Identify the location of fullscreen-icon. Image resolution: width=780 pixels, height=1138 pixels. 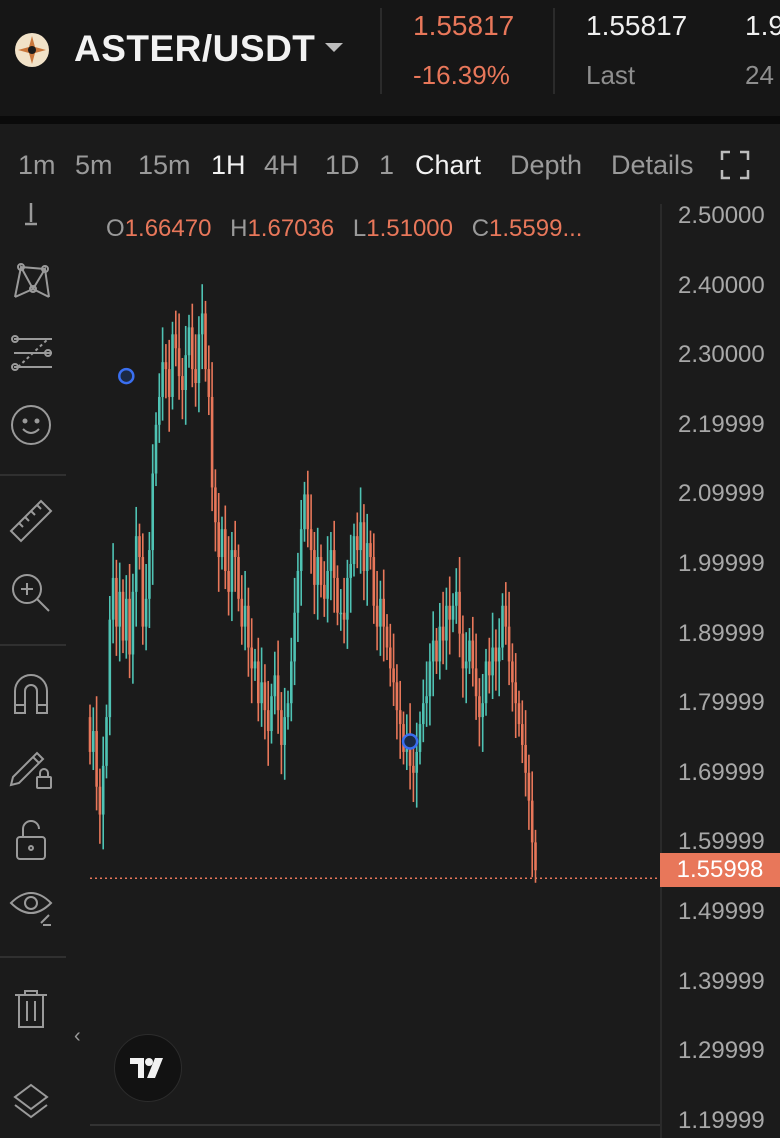
(735, 165).